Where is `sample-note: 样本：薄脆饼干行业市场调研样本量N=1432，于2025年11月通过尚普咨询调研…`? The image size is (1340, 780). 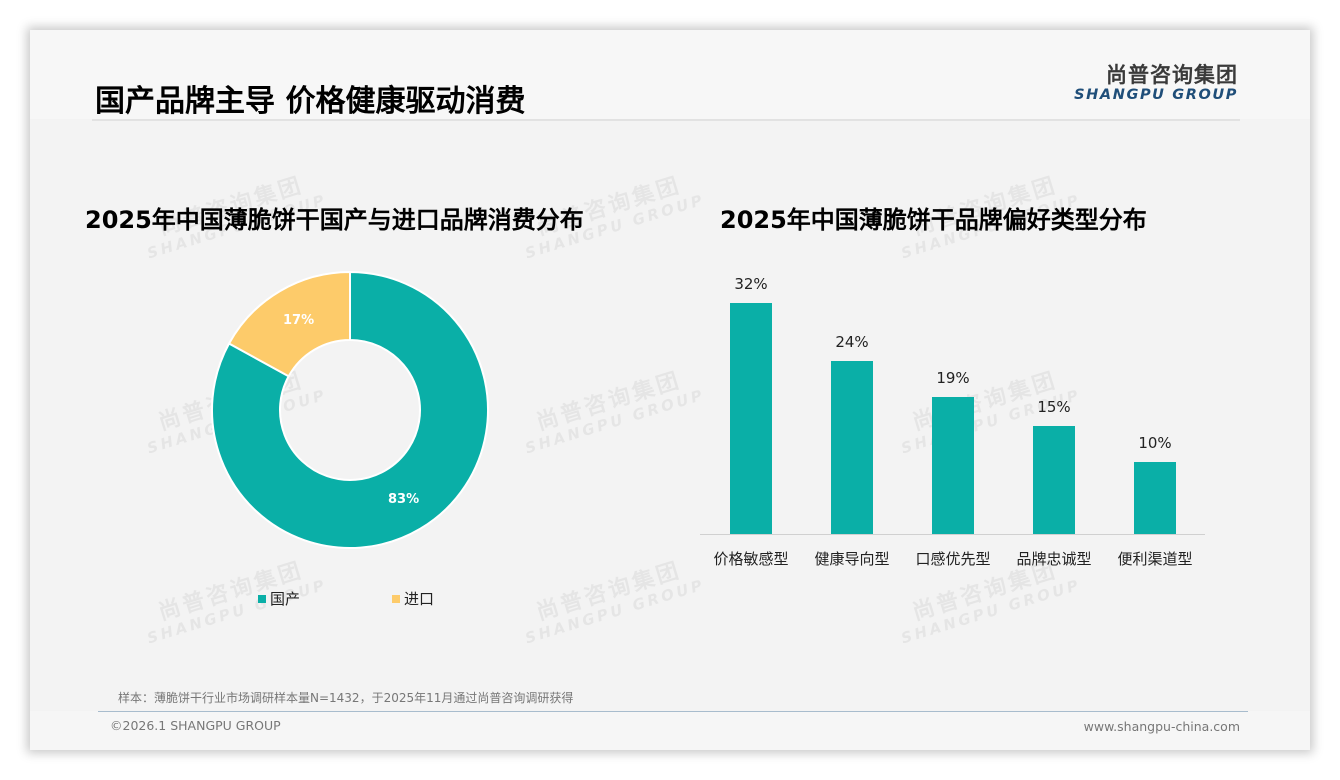 sample-note: 样本：薄脆饼干行业市场调研样本量N=1432，于2025年11月通过尚普咨询调研… is located at coordinates (346, 698).